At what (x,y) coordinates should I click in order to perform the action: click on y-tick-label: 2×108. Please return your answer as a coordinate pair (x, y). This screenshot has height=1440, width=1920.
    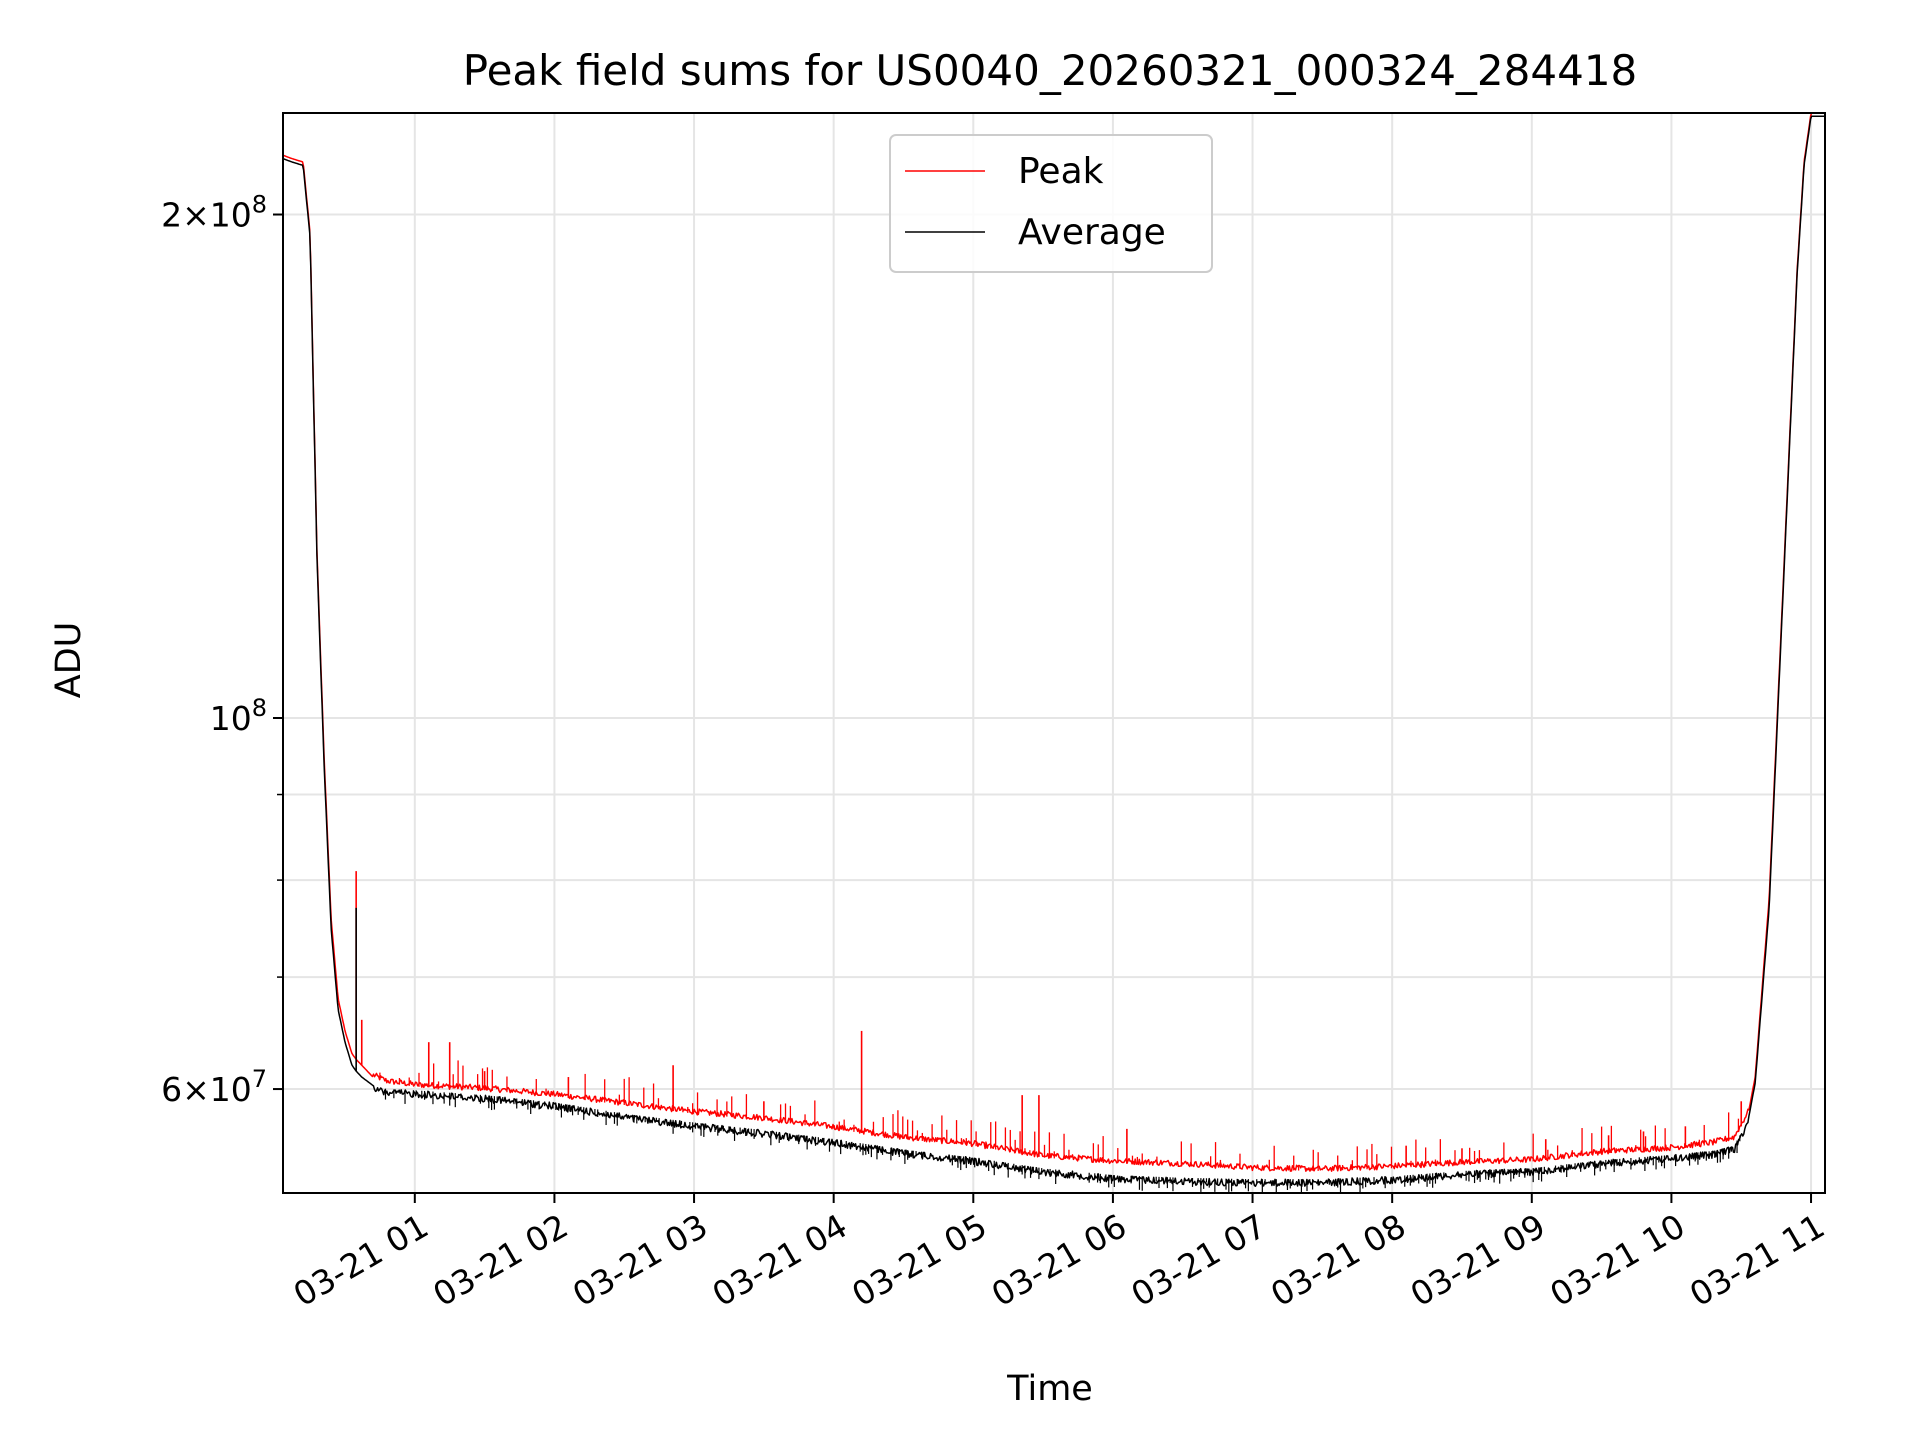
    Looking at the image, I should click on (214, 213).